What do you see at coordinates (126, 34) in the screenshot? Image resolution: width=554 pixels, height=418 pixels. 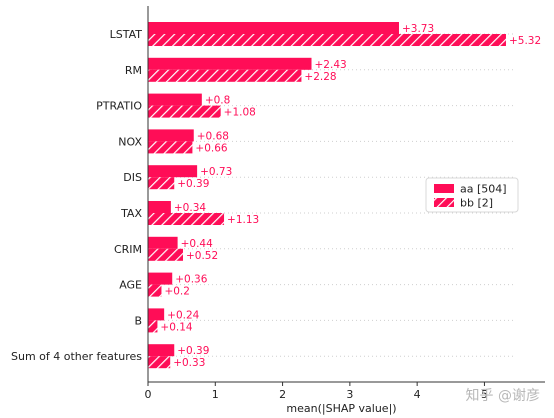 I see `feature-label: LSTAT` at bounding box center [126, 34].